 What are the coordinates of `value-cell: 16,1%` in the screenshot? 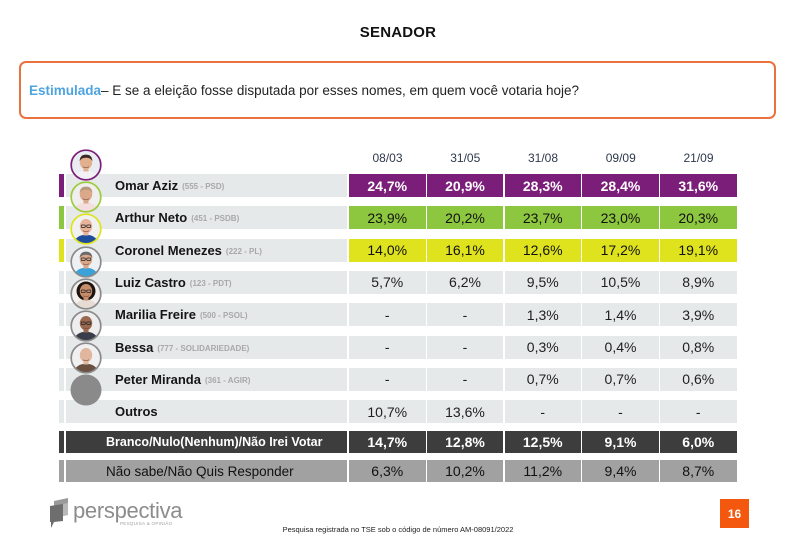 It's located at (465, 250).